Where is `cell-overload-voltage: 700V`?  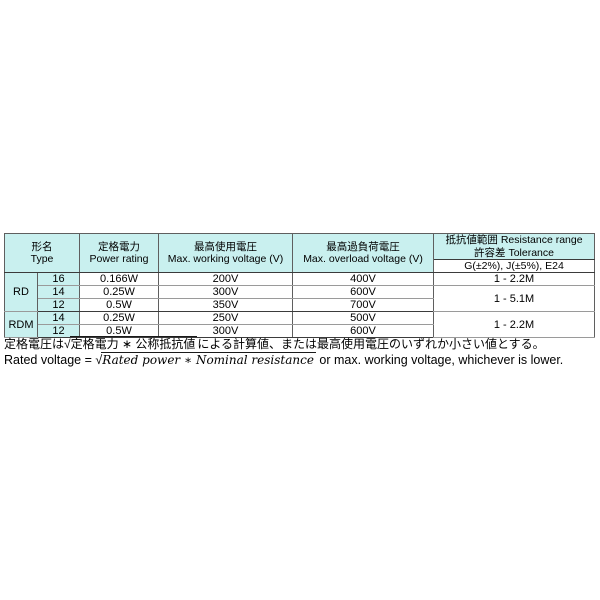 cell-overload-voltage: 700V is located at coordinates (363, 305).